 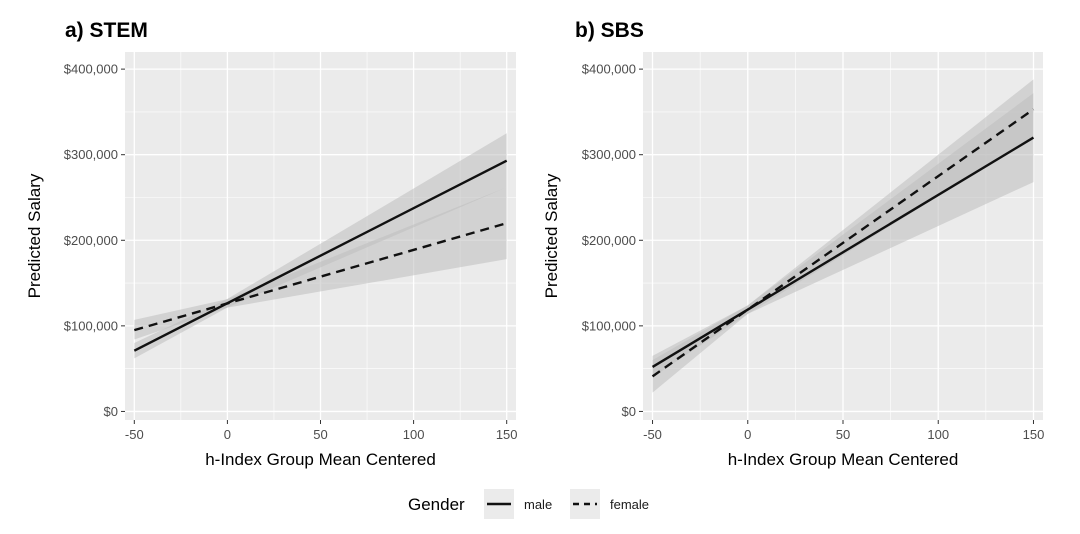 What do you see at coordinates (499, 504) in the screenshot?
I see `legend-key-male` at bounding box center [499, 504].